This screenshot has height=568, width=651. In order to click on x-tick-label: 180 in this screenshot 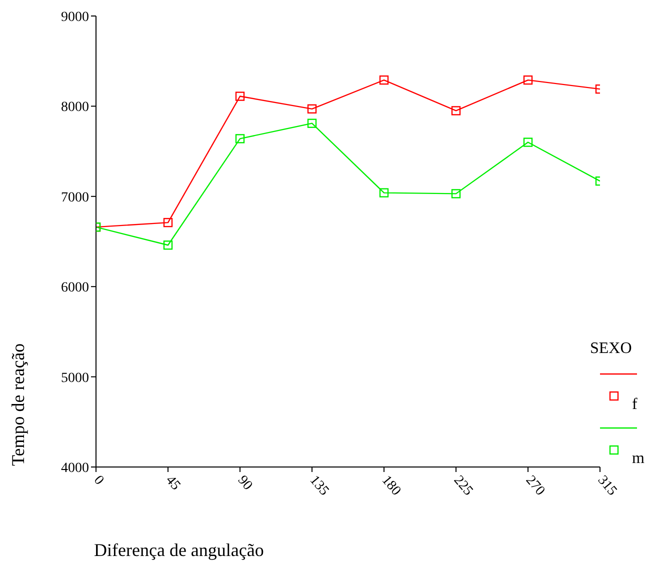, I will do `click(391, 486)`.